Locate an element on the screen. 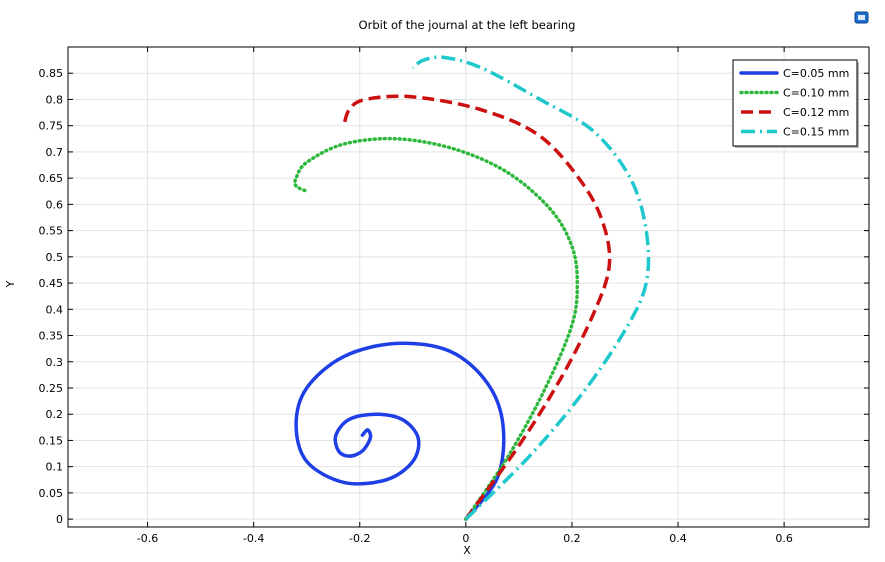 This screenshot has height=562, width=885. x-tick-label: 0.4 is located at coordinates (678, 538).